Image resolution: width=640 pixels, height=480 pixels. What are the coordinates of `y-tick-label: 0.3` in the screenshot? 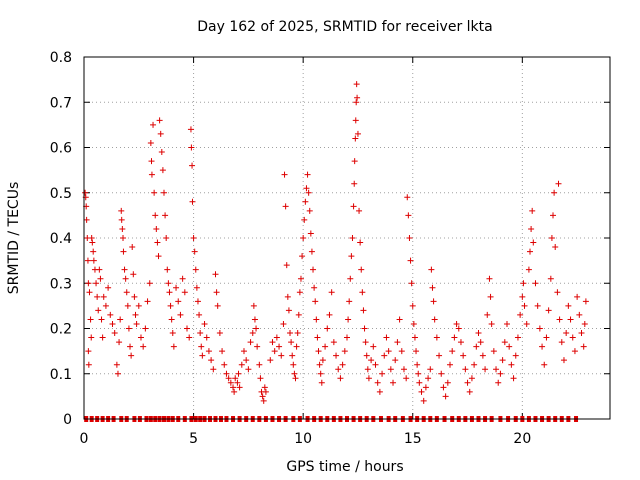 It's located at (61, 284).